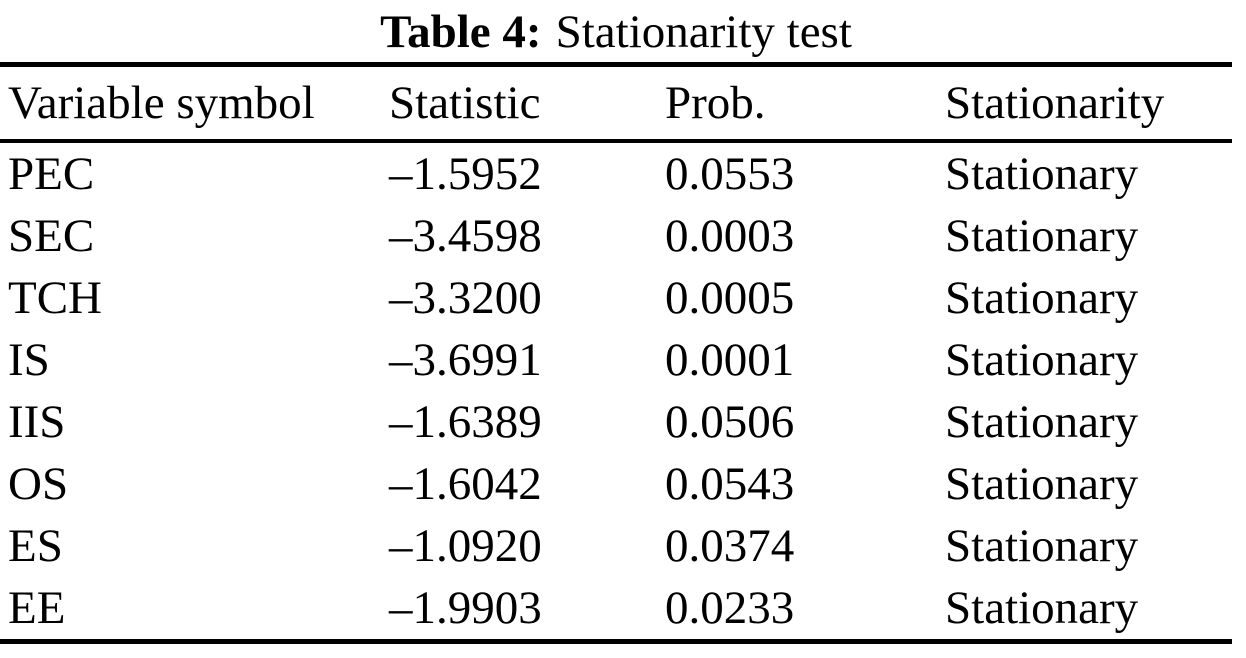 The image size is (1246, 658). I want to click on column-header-prob: Prob., so click(805, 103).